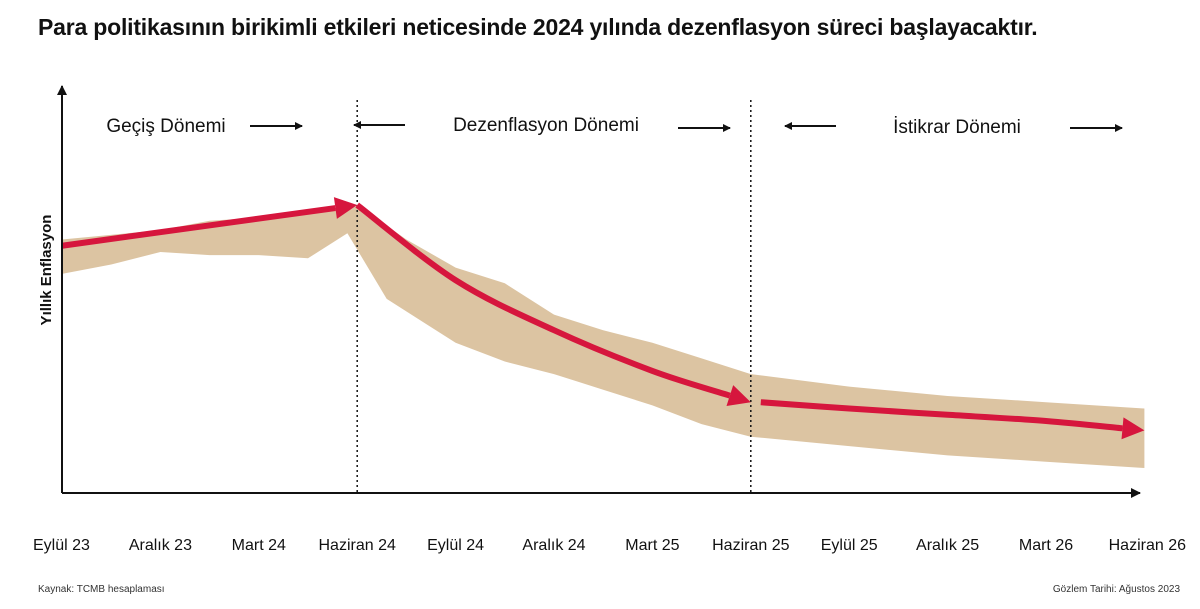 The height and width of the screenshot is (609, 1200). I want to click on x-tick-label: Aralık 25, so click(947, 545).